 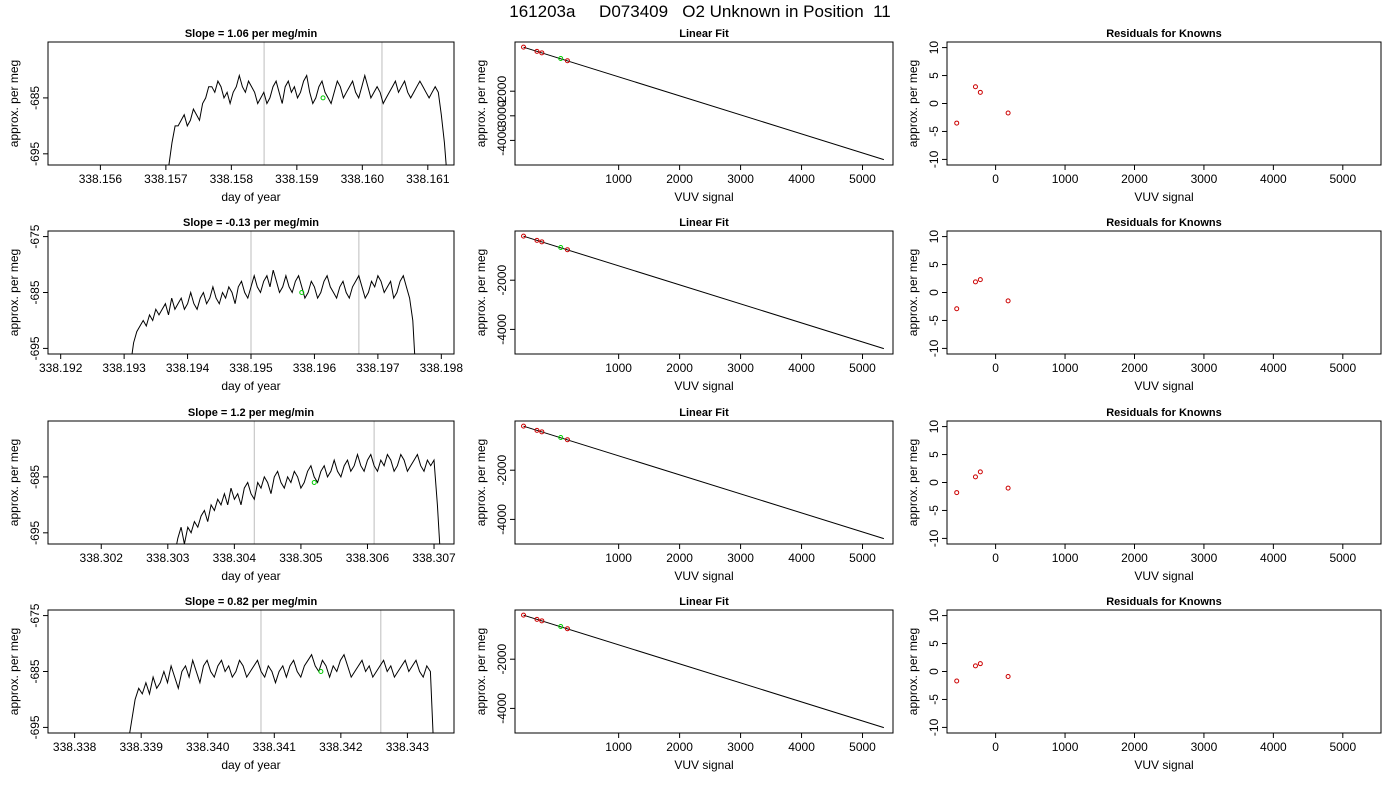 I want to click on x-tick-label: 338.338, so click(x=75, y=747).